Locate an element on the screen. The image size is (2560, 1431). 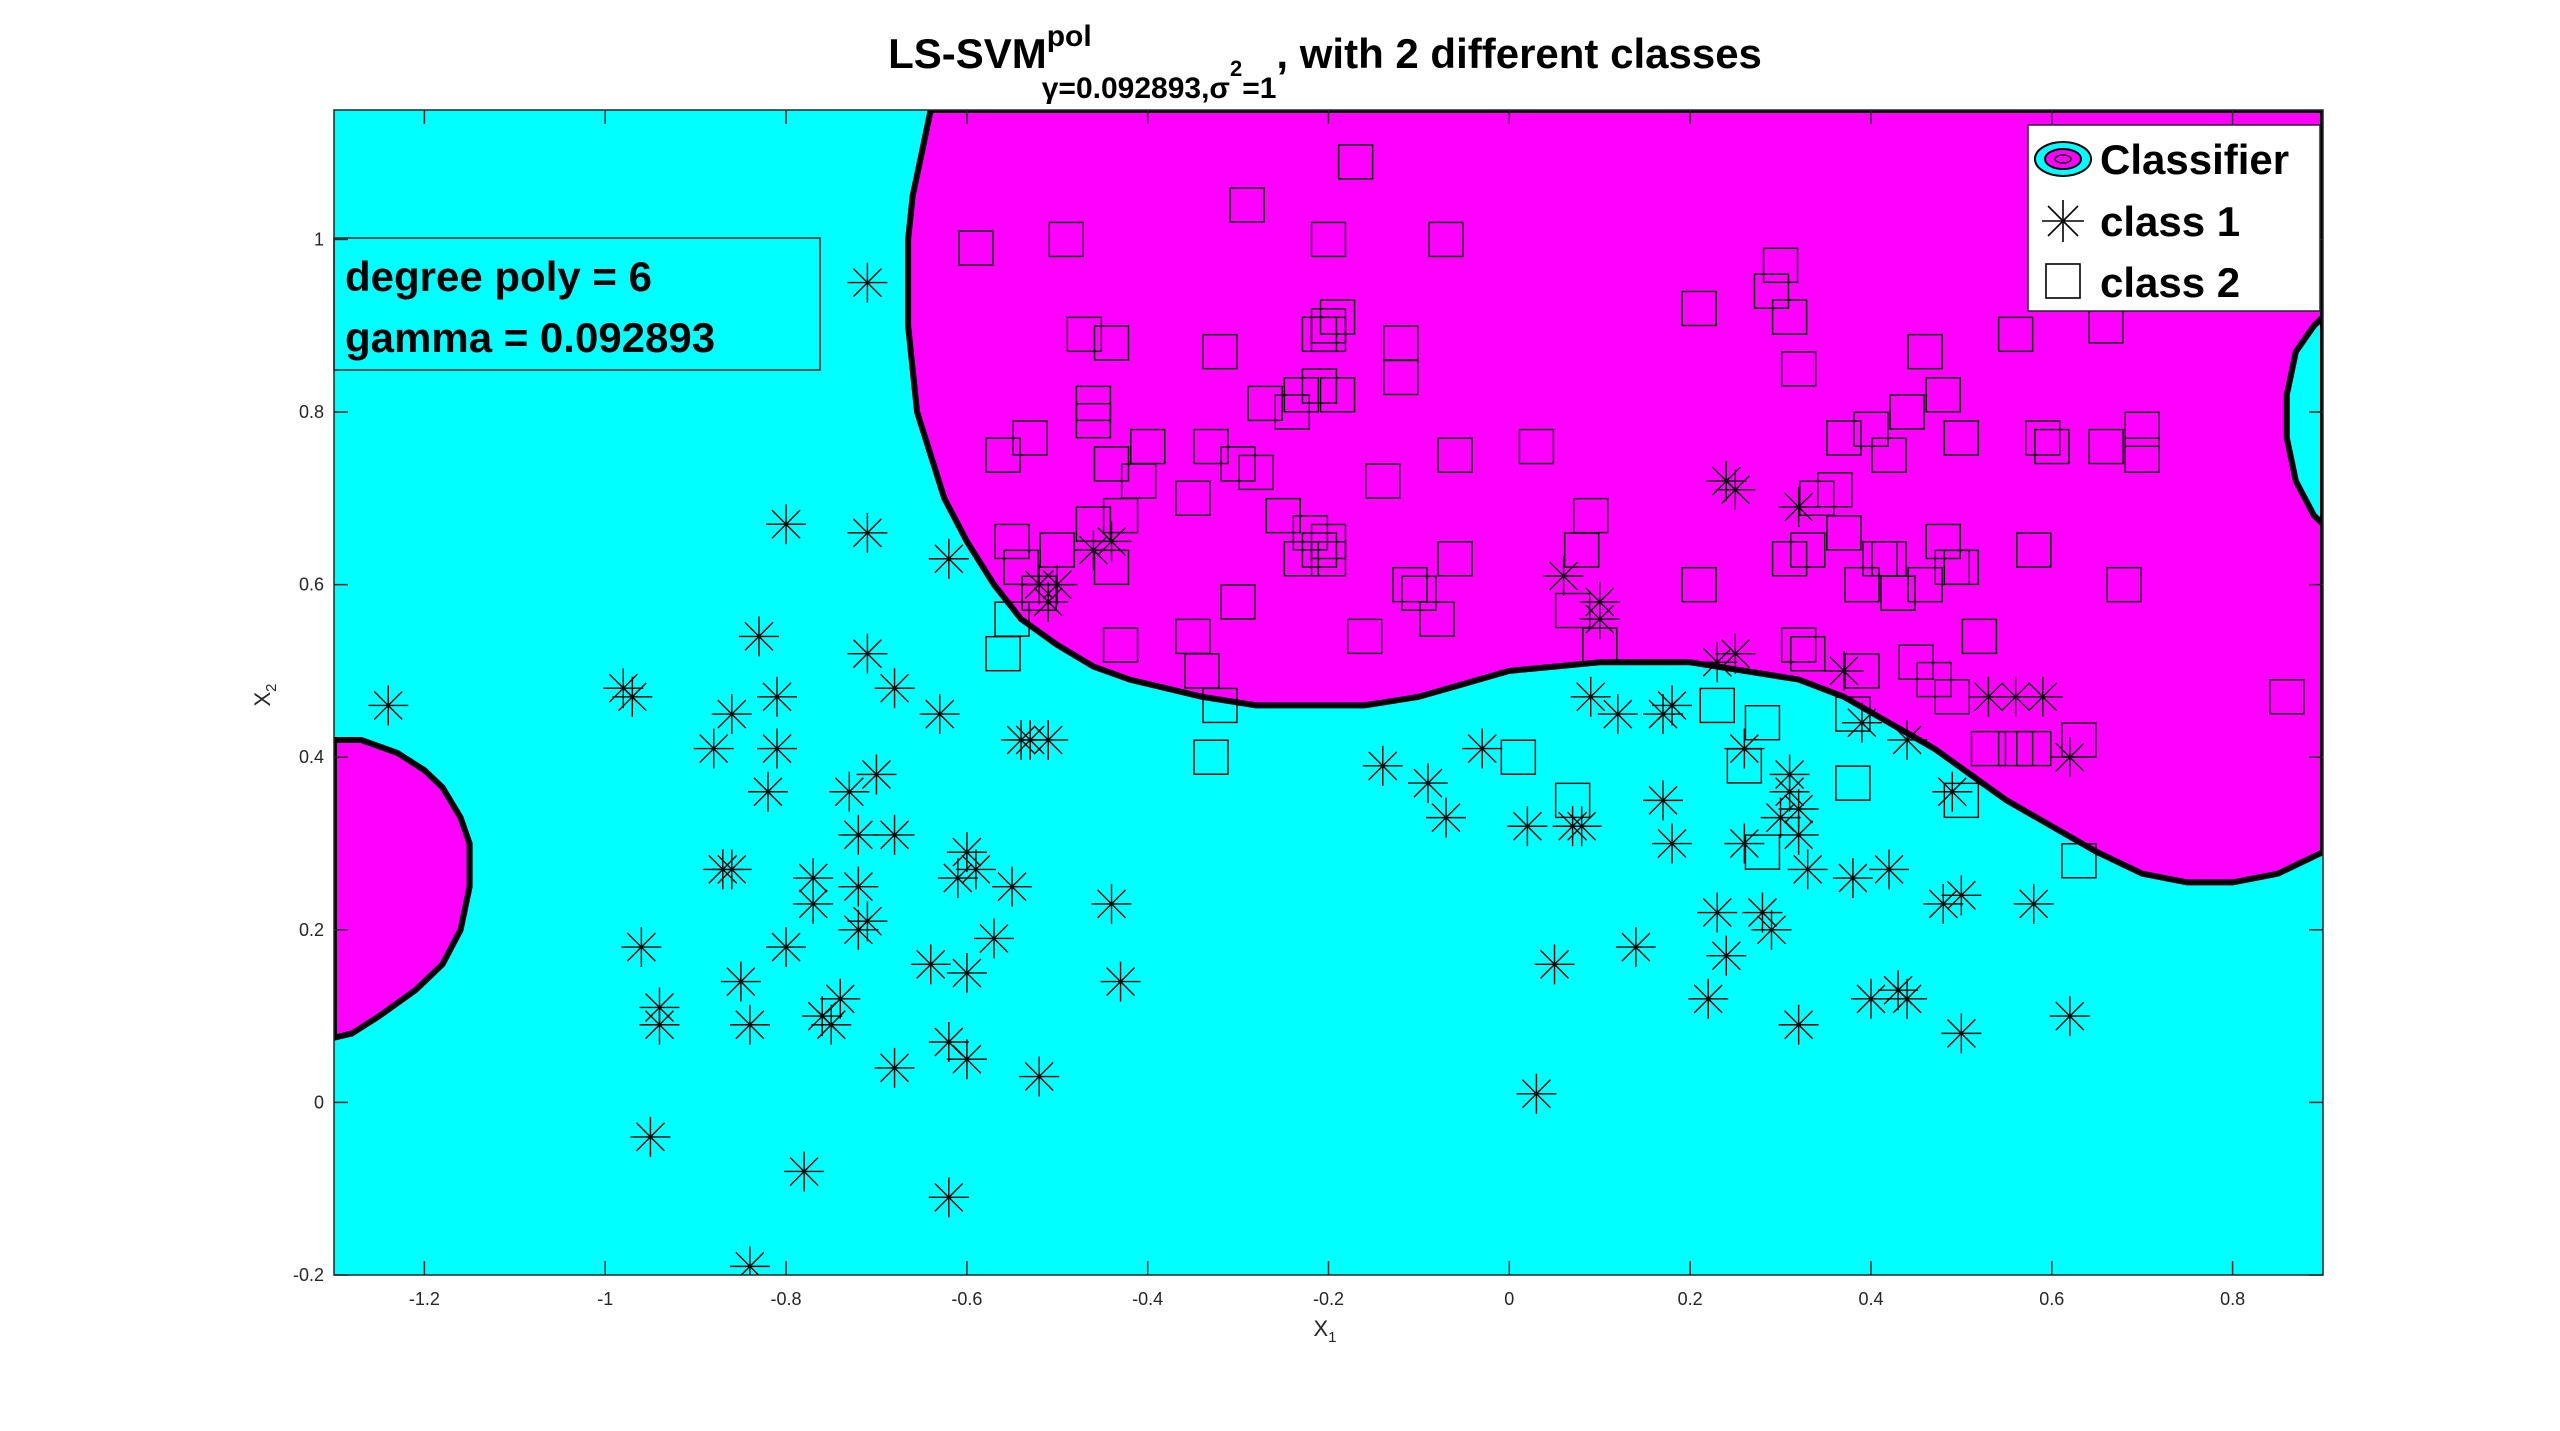
x-tick-label: 0.6 is located at coordinates (2051, 1299).